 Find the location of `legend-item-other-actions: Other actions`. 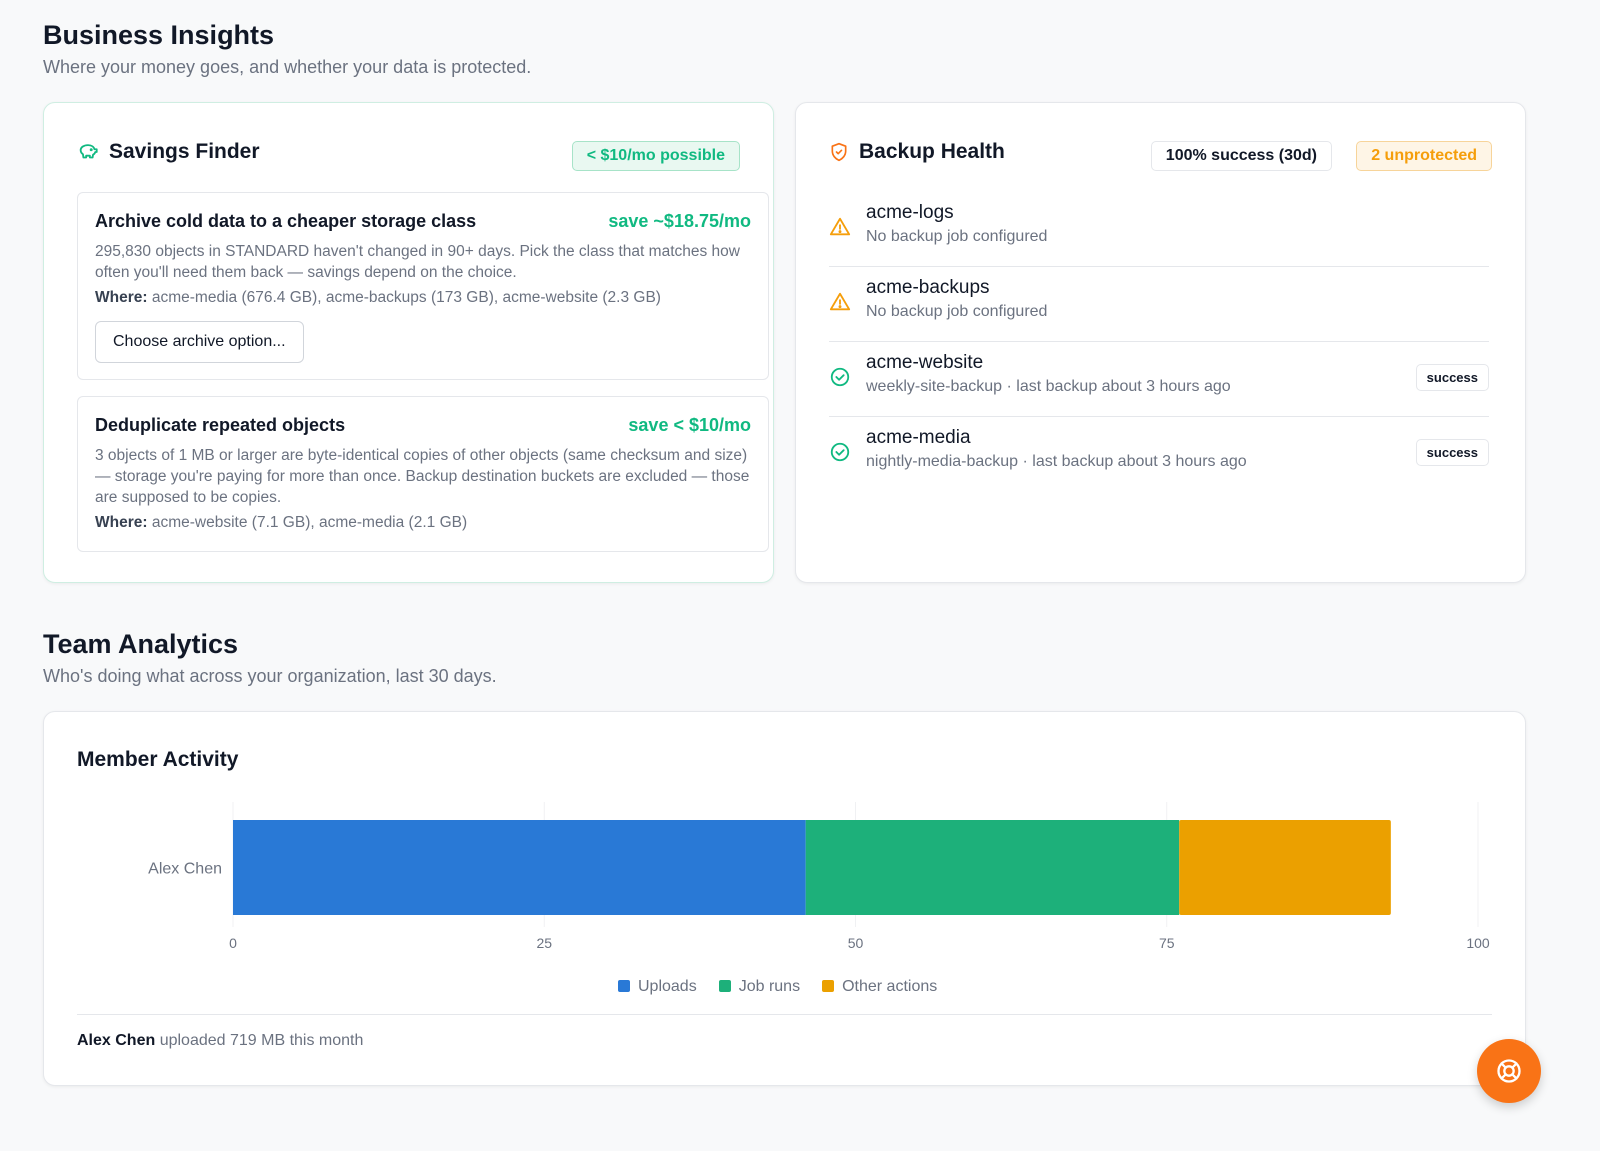

legend-item-other-actions: Other actions is located at coordinates (879, 987).